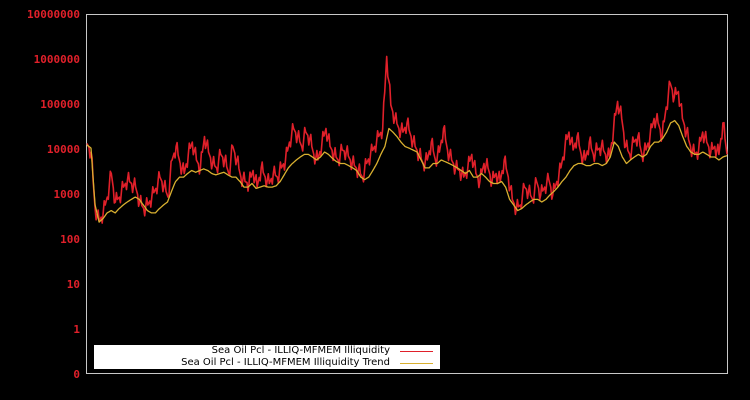  I want to click on y-tick-label: 10000000, so click(53, 14).